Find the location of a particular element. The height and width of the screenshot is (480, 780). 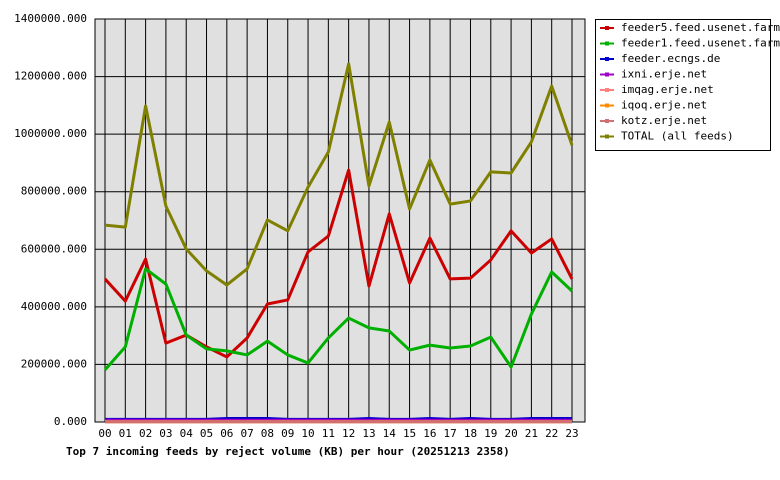

x-tick-label: 02 is located at coordinates (145, 433).